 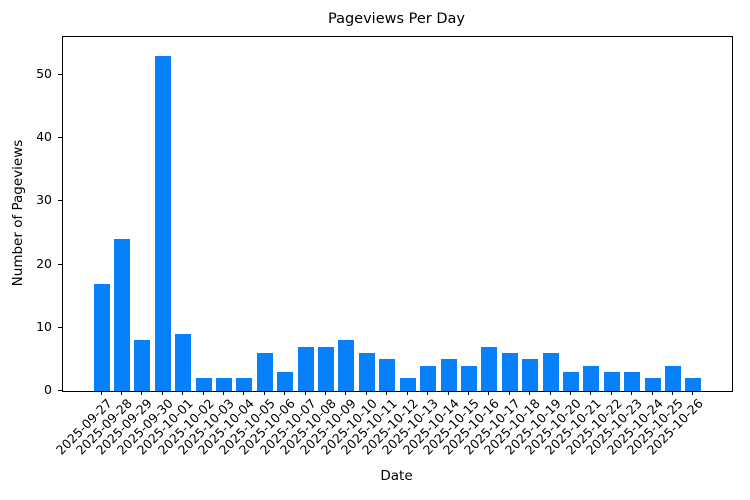 I want to click on y-tick-label: 40, so click(x=44, y=136).